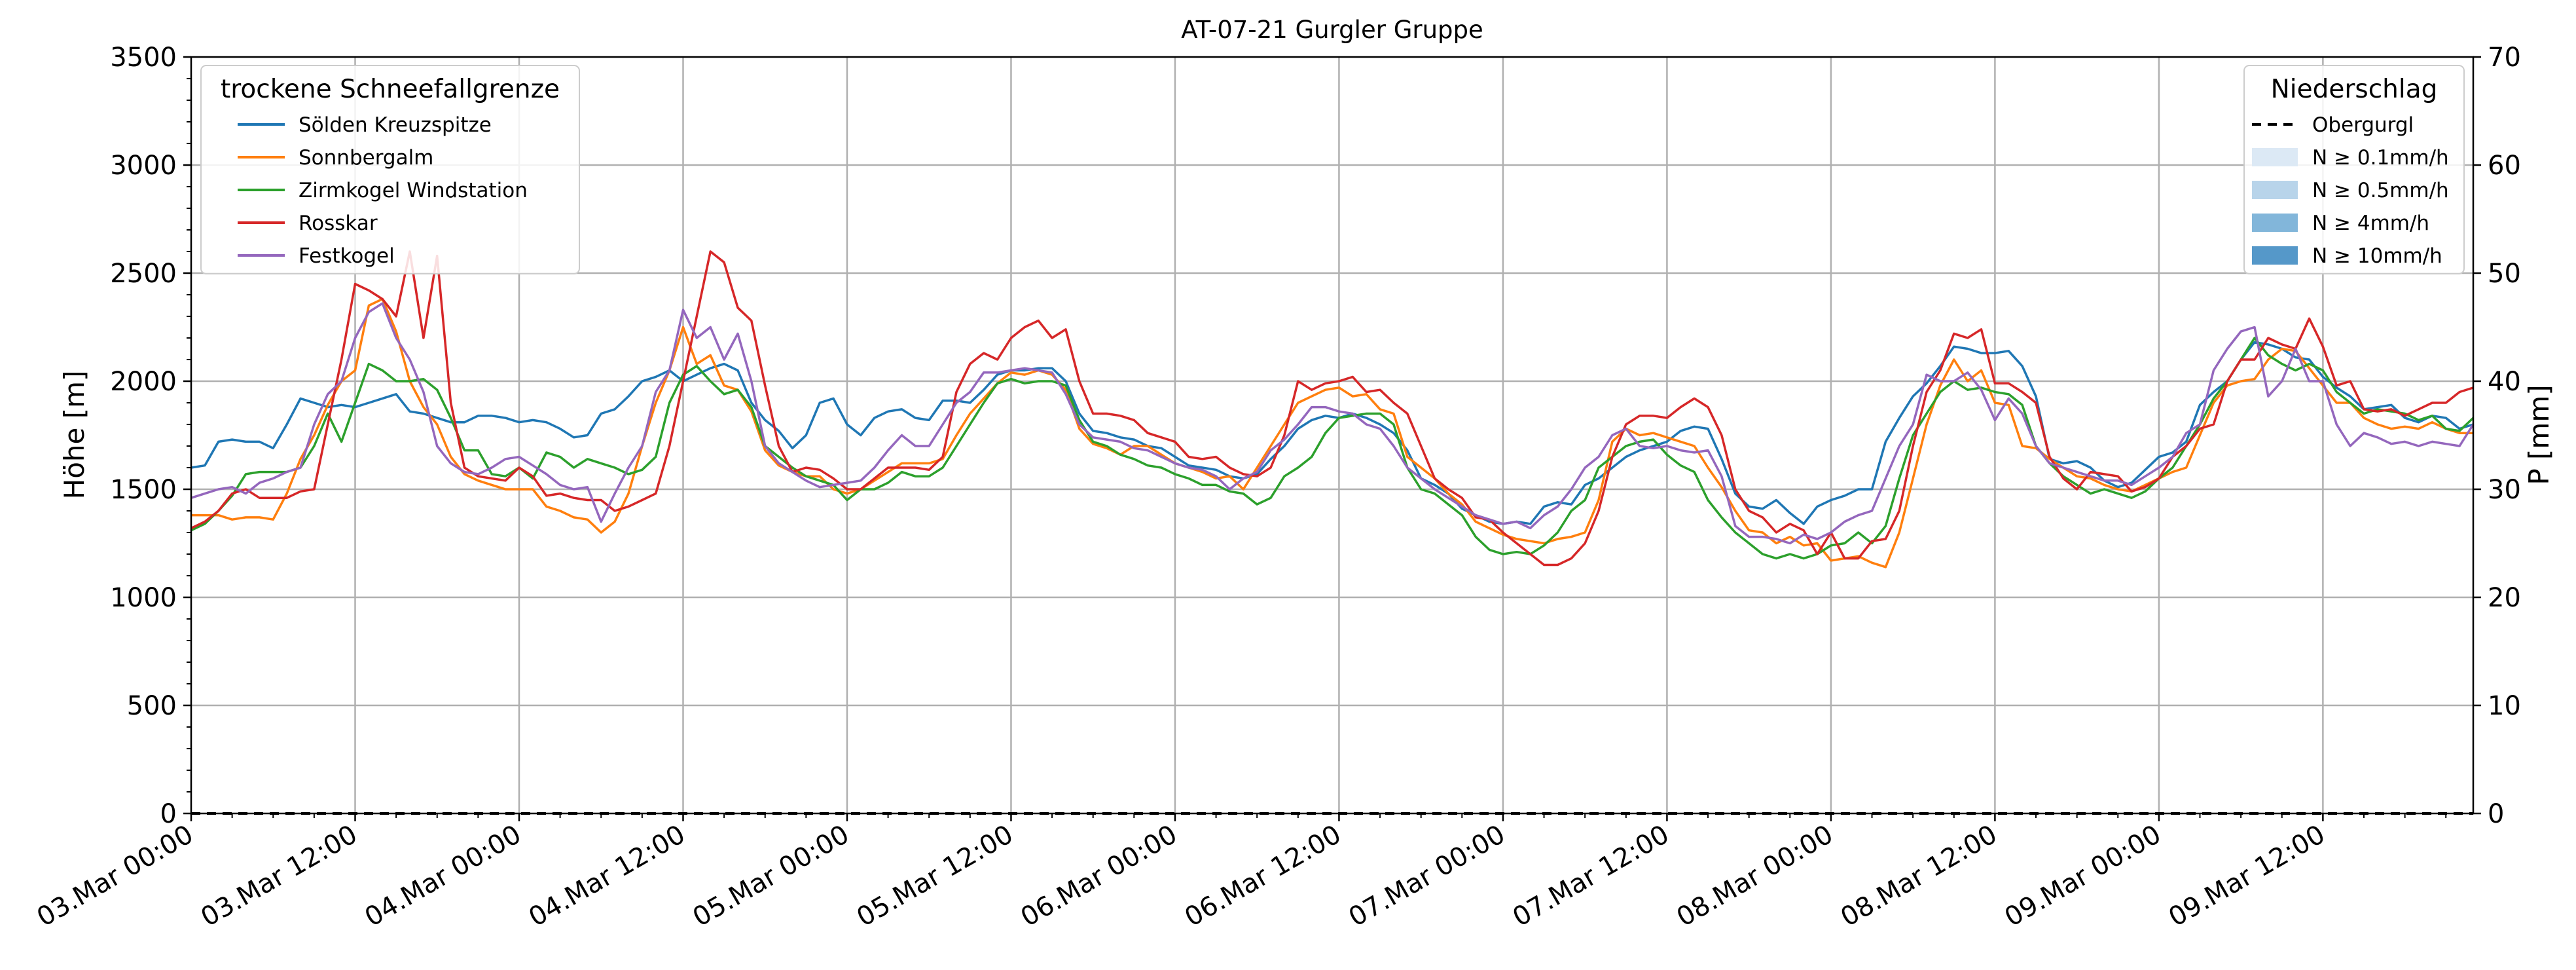 The image size is (2576, 970). Describe the element at coordinates (2504, 598) in the screenshot. I see `y-right-tick-label: 20` at that location.